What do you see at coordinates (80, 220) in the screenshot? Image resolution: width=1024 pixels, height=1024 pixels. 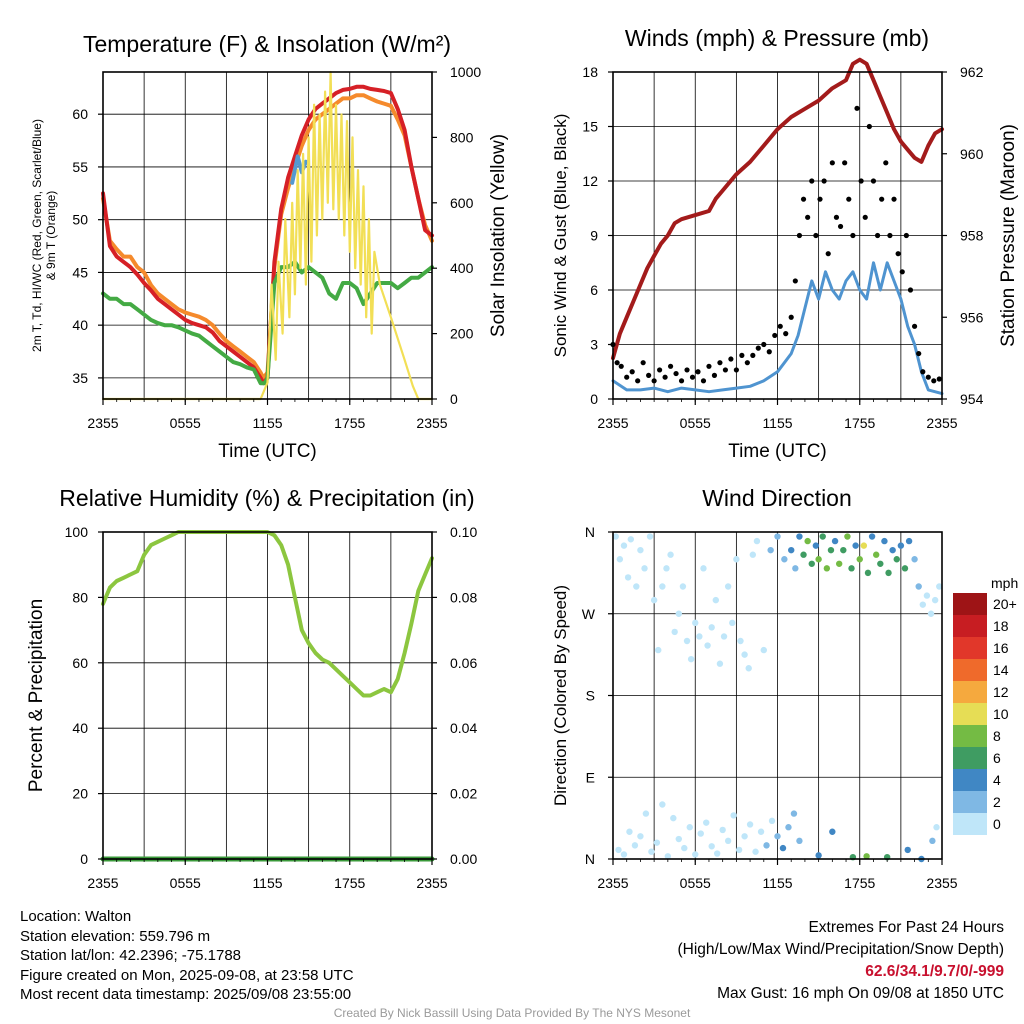 I see `chart1-y-tick-label: 50` at bounding box center [80, 220].